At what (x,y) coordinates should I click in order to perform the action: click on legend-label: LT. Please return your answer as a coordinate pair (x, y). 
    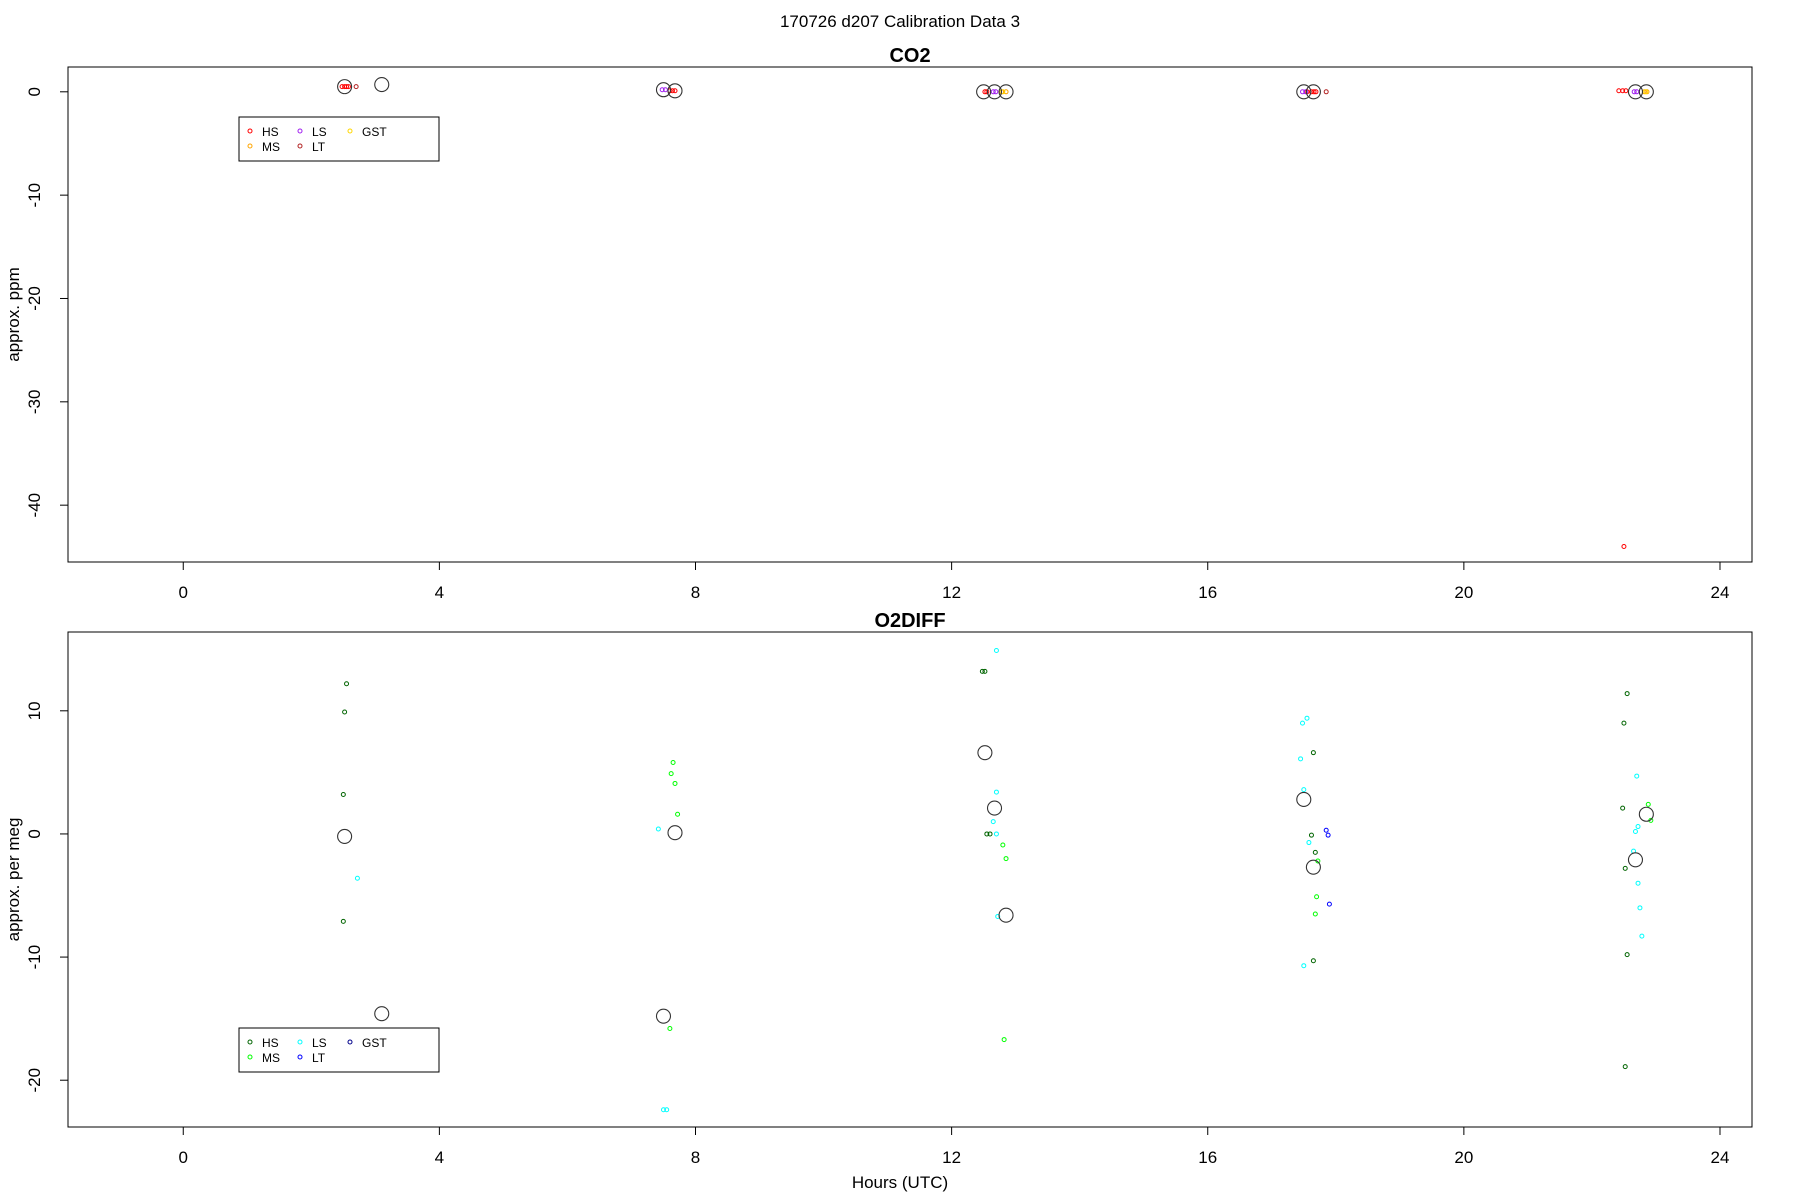
    Looking at the image, I should click on (319, 147).